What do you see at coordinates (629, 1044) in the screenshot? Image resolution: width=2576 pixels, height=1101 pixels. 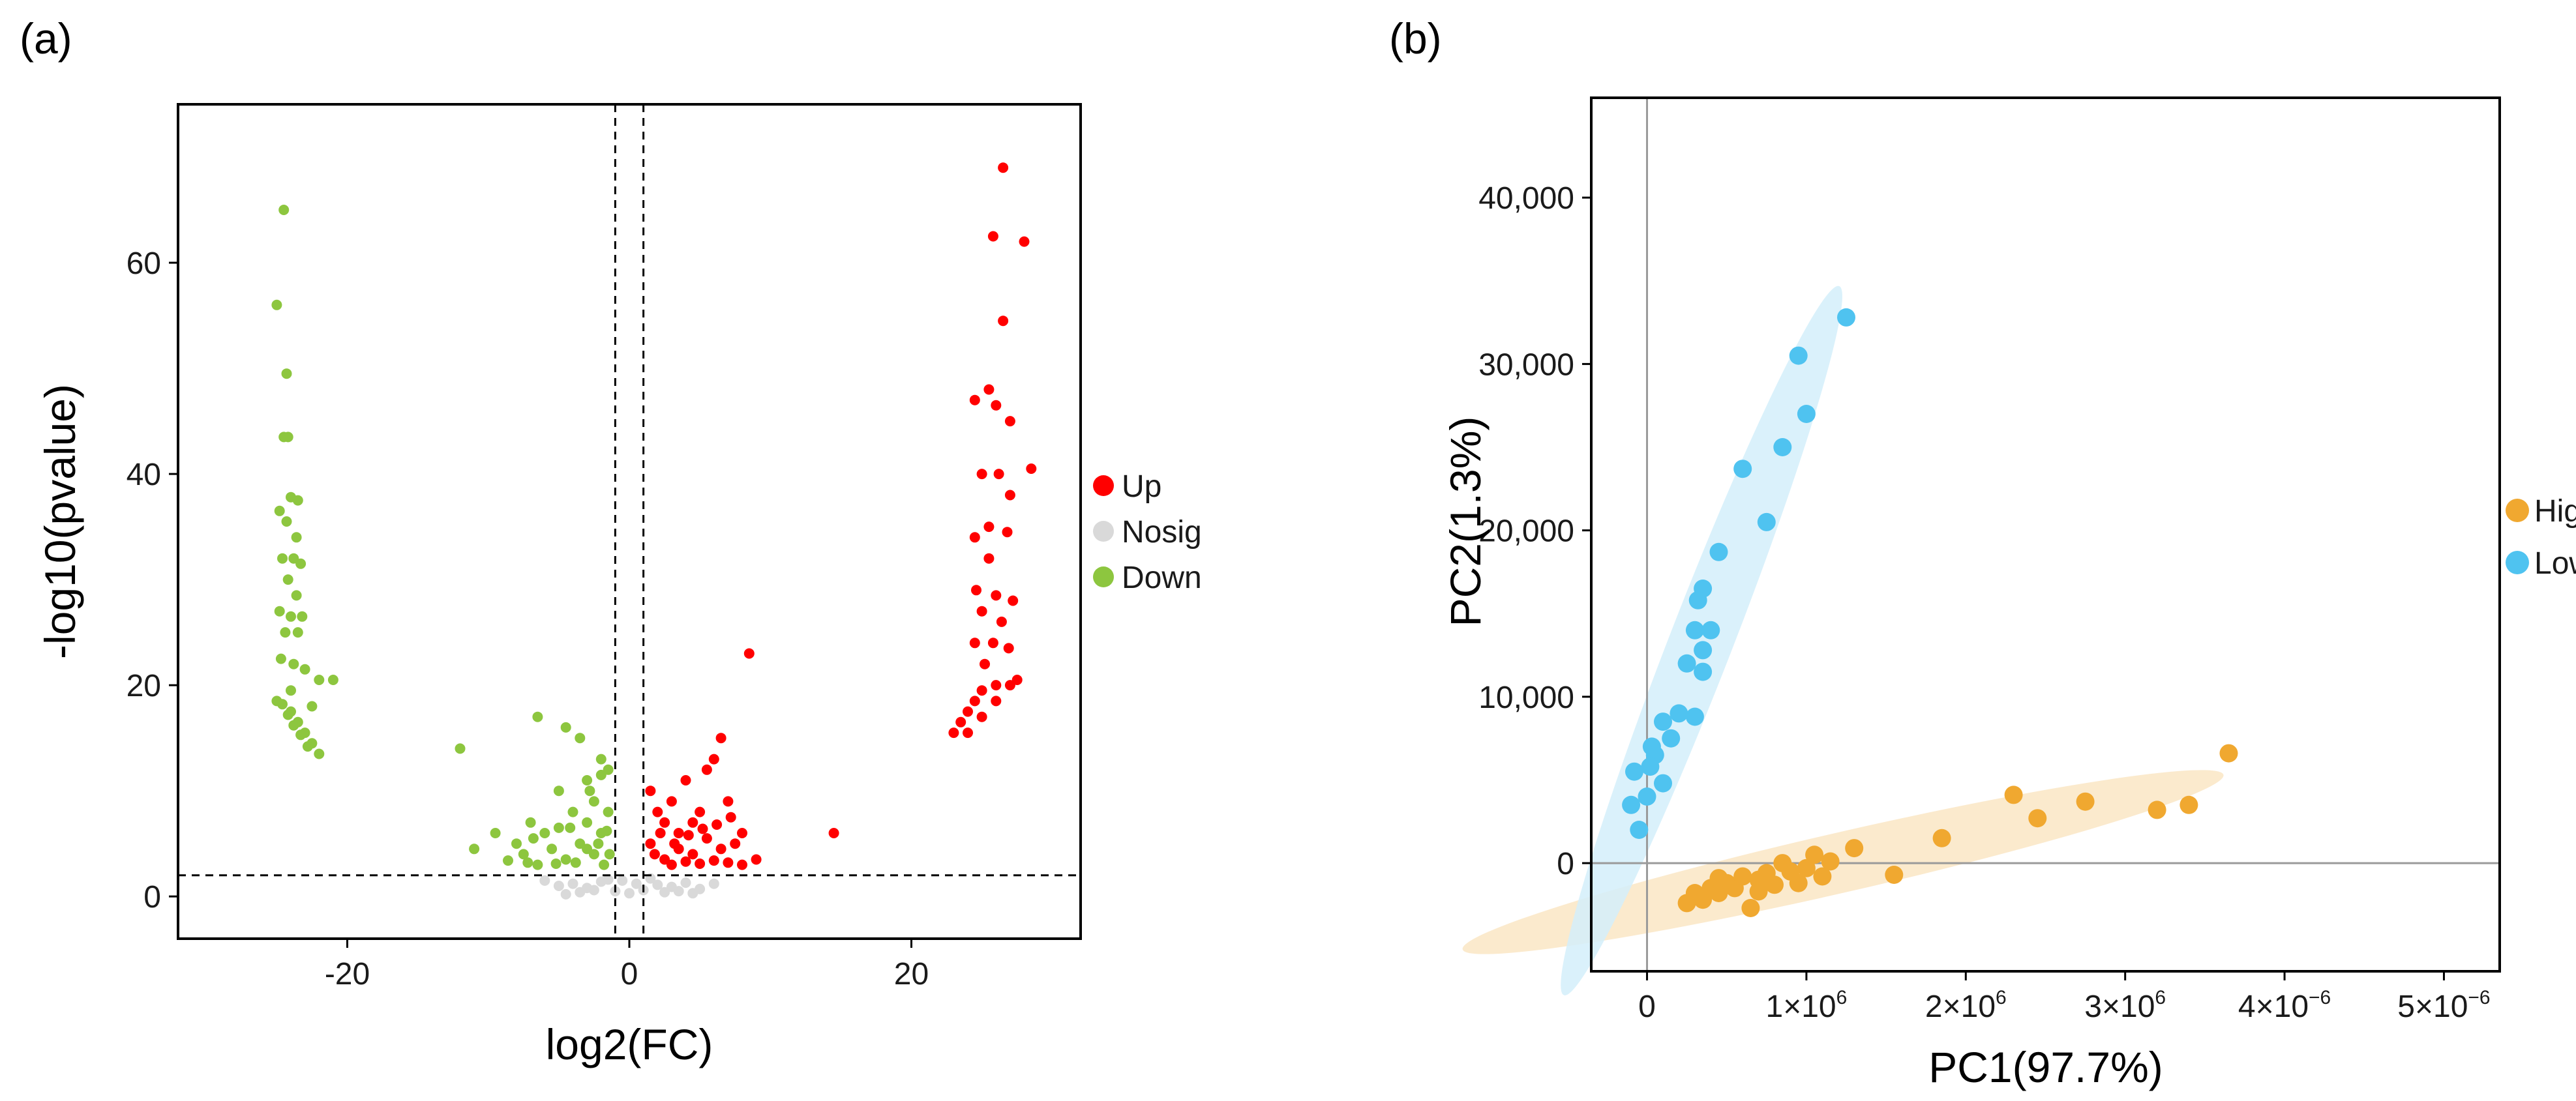 I see `volcano-x-axis-label: log2(FC)` at bounding box center [629, 1044].